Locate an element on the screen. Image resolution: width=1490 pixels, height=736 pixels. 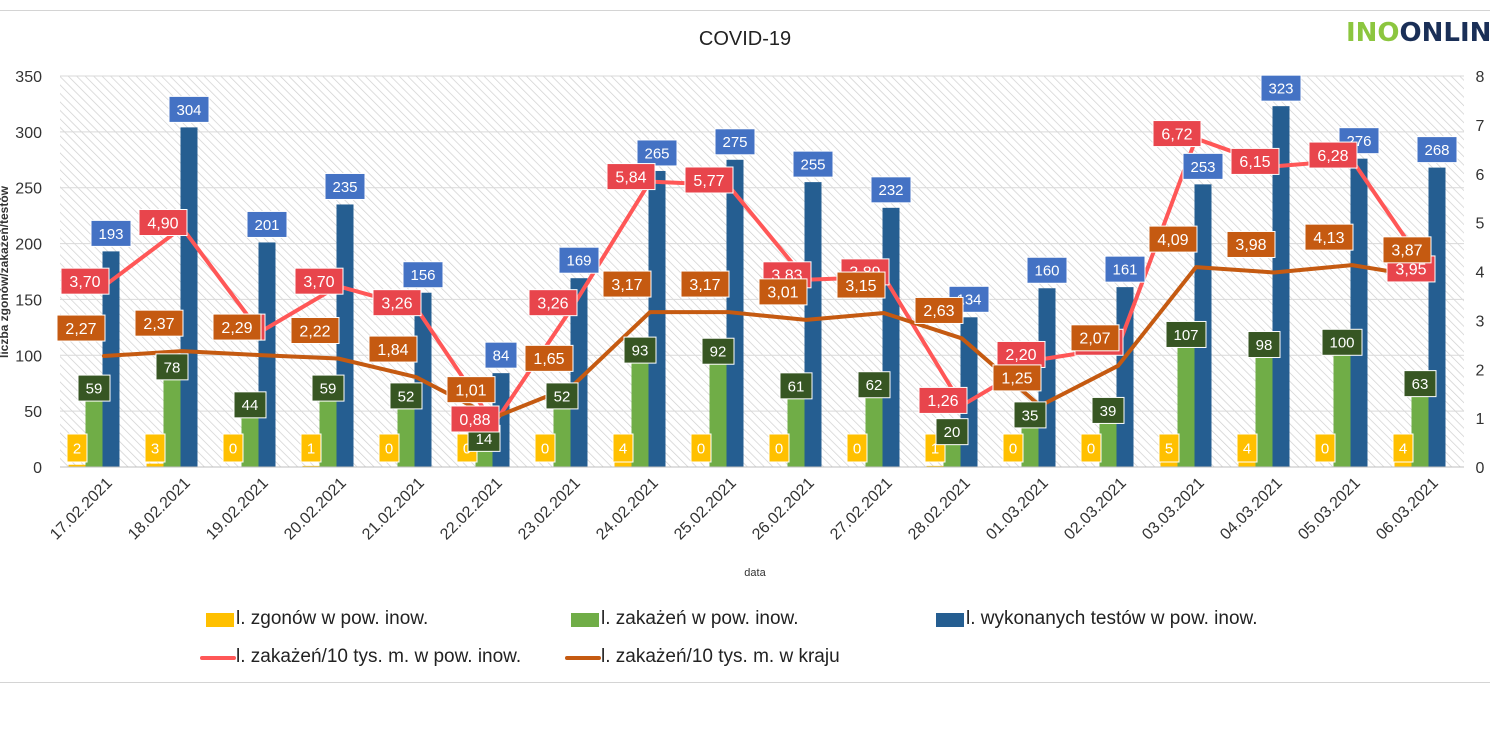
data-label: 3,87 is located at coordinates (1406, 251).